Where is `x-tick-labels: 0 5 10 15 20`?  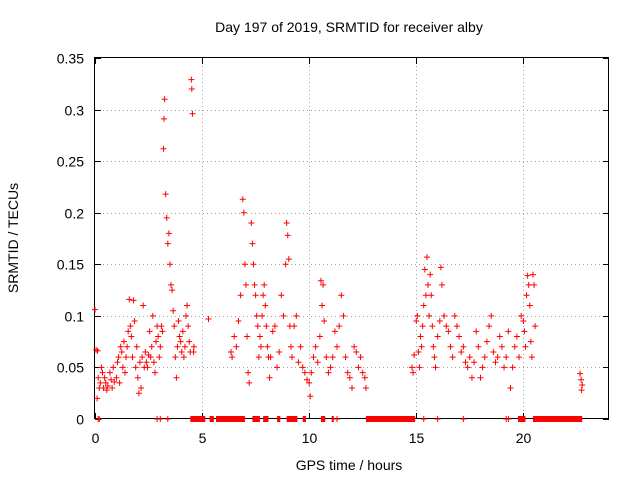
x-tick-labels: 0 5 10 15 20 is located at coordinates (312, 438).